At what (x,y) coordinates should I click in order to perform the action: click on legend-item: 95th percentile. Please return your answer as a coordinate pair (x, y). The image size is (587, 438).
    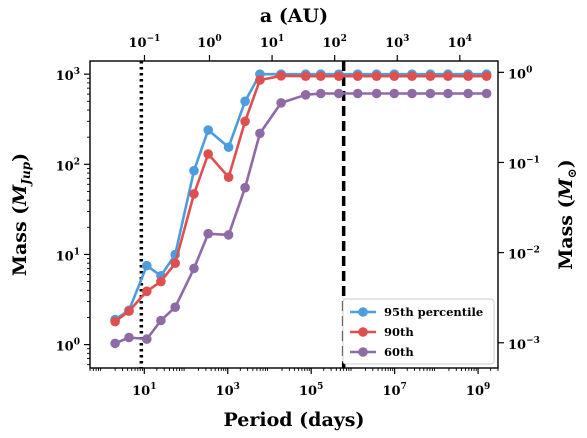
    Looking at the image, I should click on (416, 312).